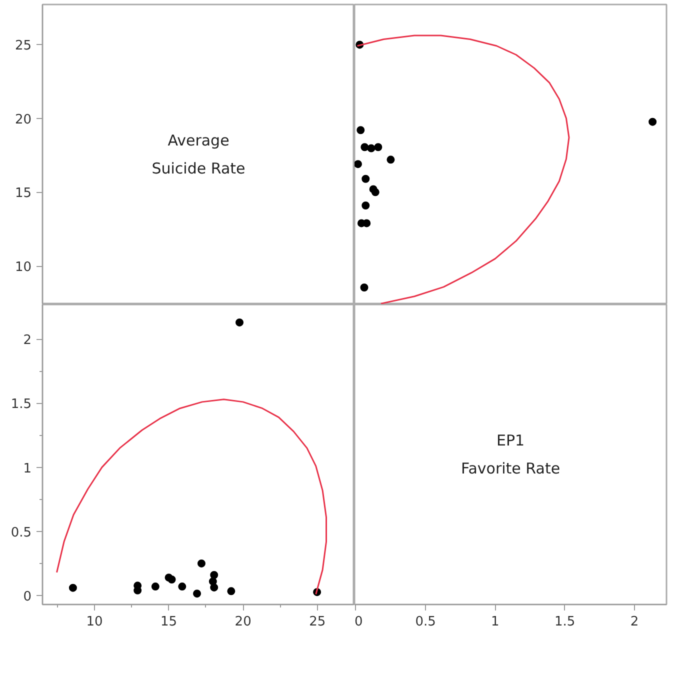 This screenshot has height=681, width=686. What do you see at coordinates (23, 194) in the screenshot?
I see `y-tick-label: 15` at bounding box center [23, 194].